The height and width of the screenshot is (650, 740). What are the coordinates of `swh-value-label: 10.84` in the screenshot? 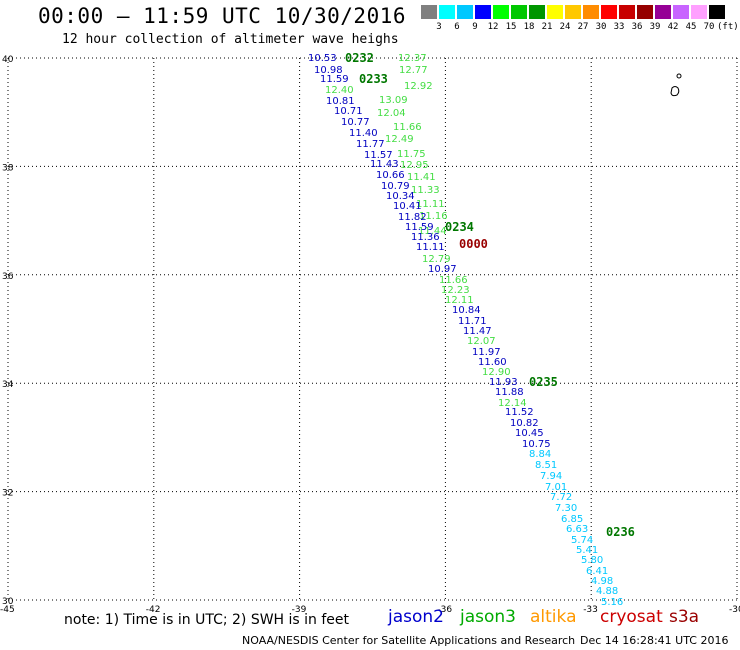 It's located at (466, 310).